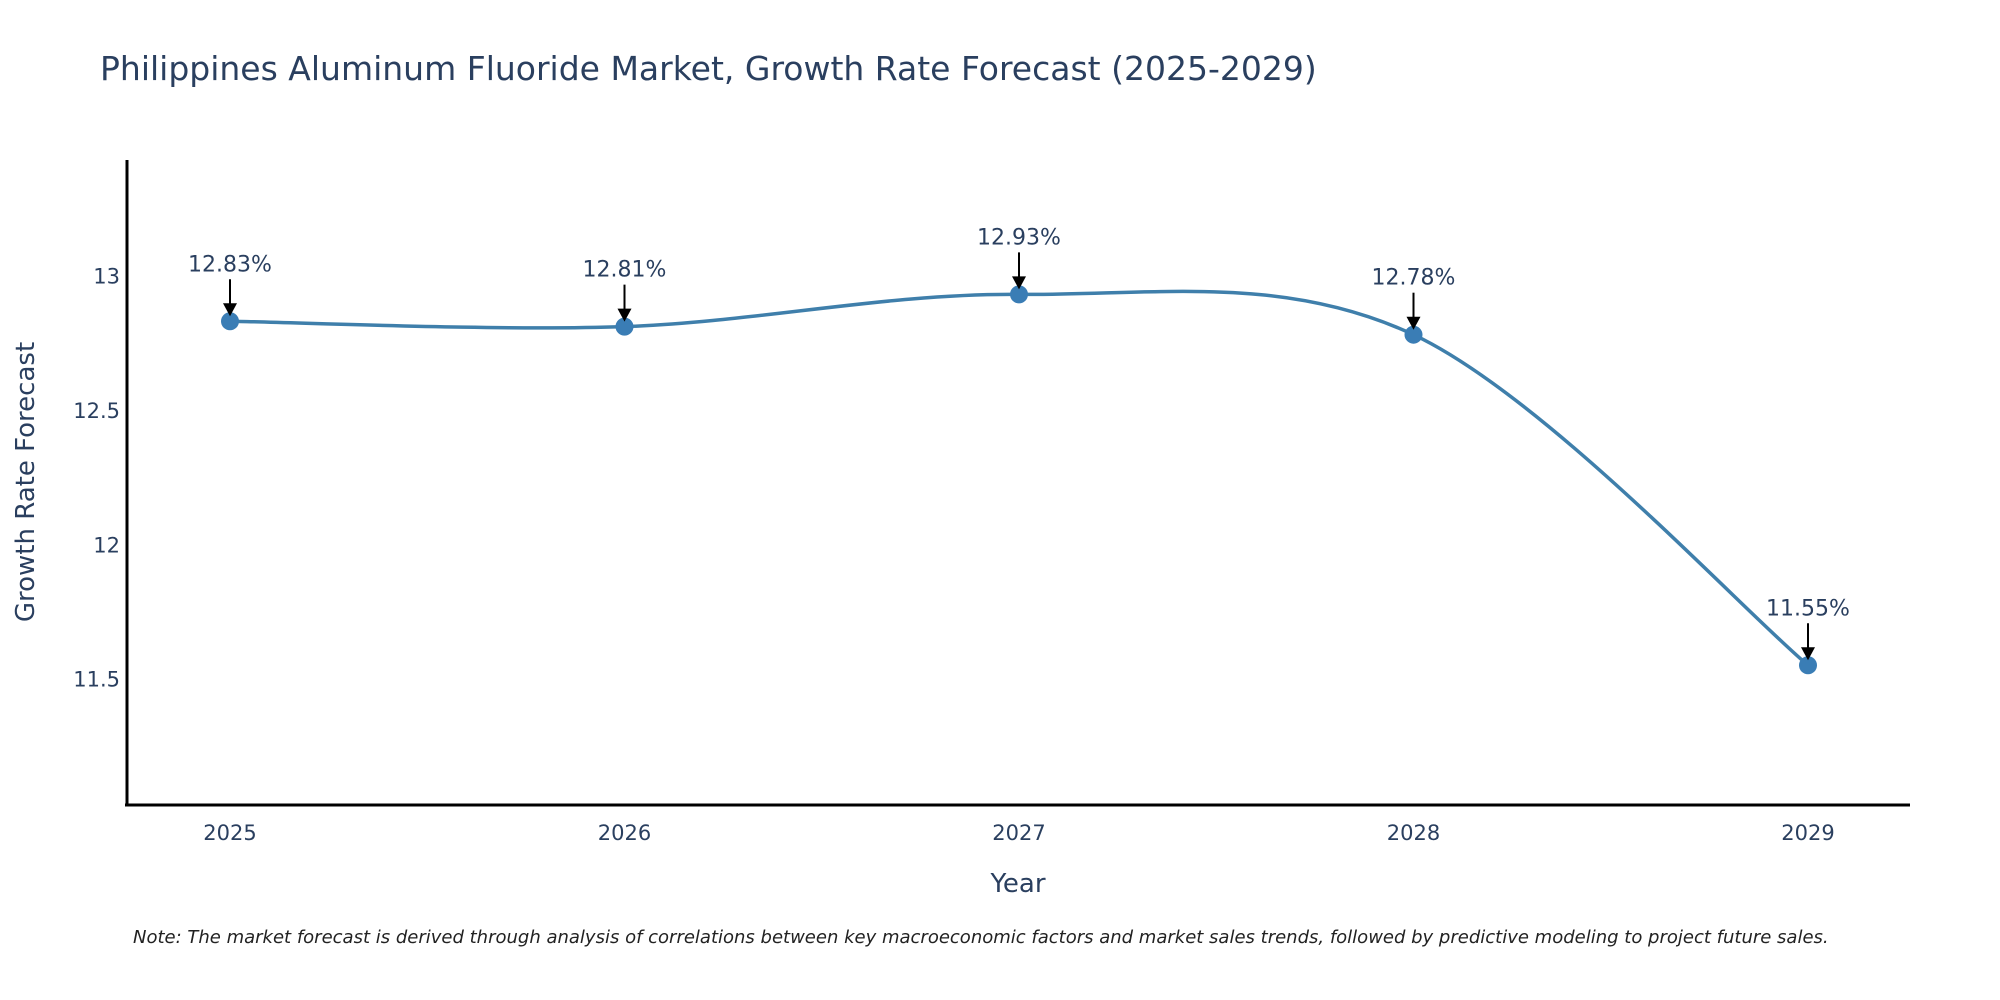  I want to click on x-tick-label: 2025, so click(229, 833).